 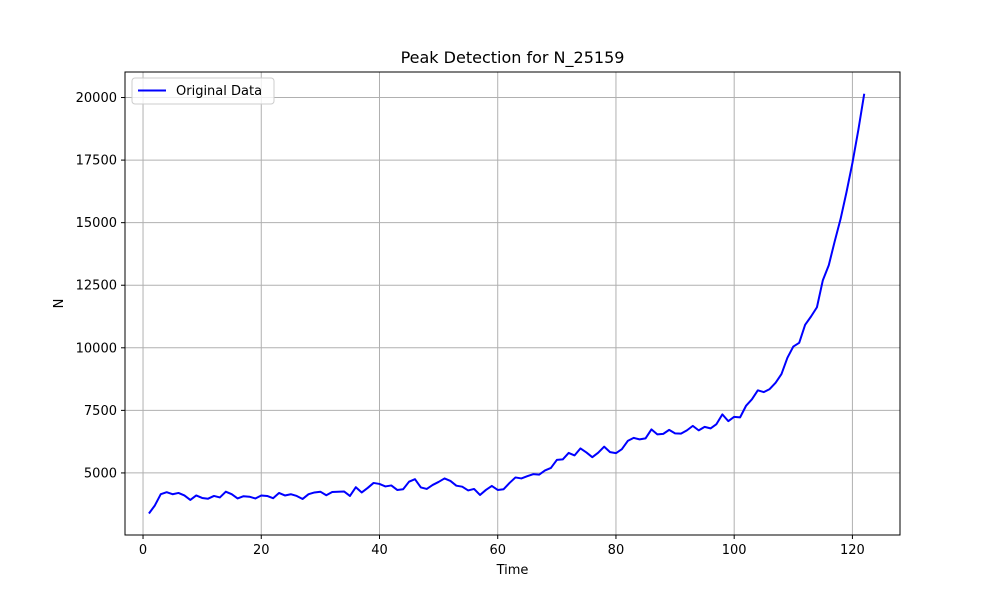 I want to click on legend-box, so click(x=203, y=91).